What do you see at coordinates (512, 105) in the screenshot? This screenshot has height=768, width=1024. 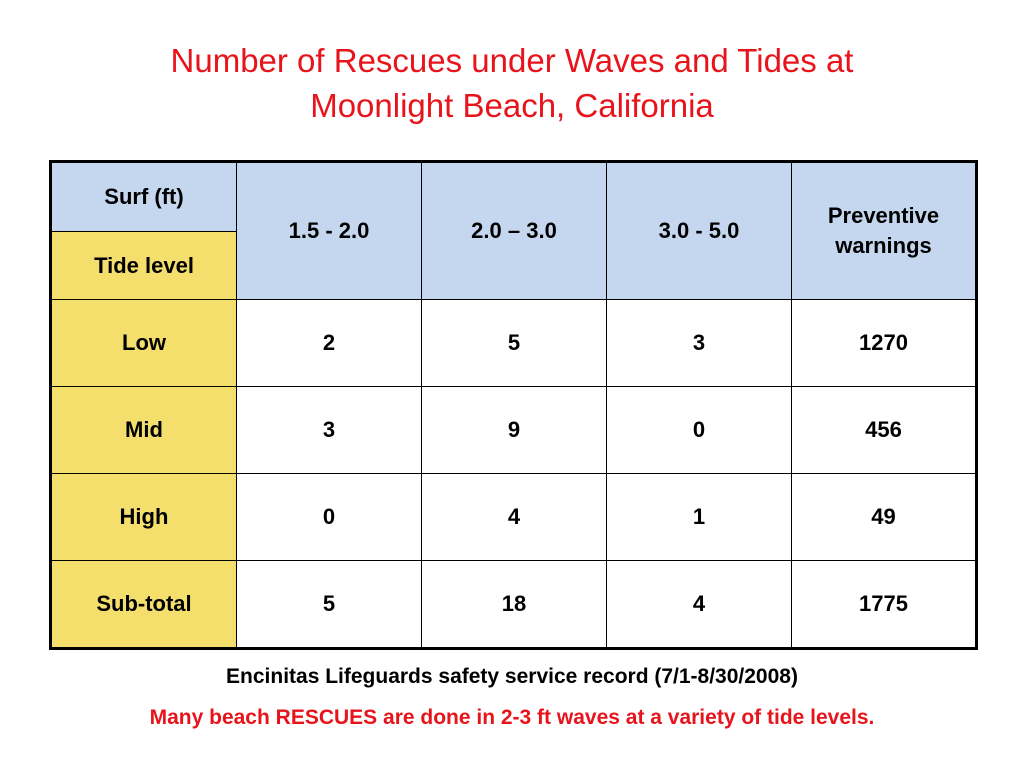 I see `slide-title-line-2: Moonlight Beach, California` at bounding box center [512, 105].